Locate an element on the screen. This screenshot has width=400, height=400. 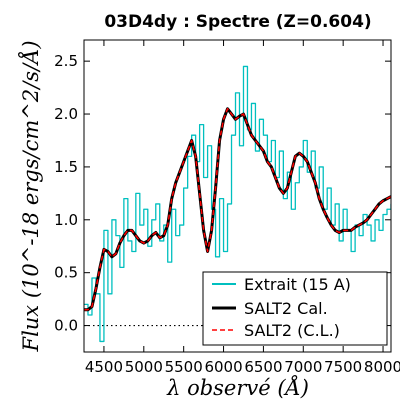
chart-title: 03D4dy : Spectre (Z=0.604) is located at coordinates (237, 22).